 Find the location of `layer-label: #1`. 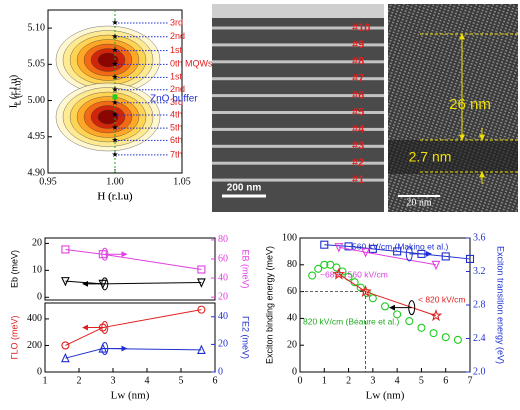

layer-label: #1 is located at coordinates (358, 180).